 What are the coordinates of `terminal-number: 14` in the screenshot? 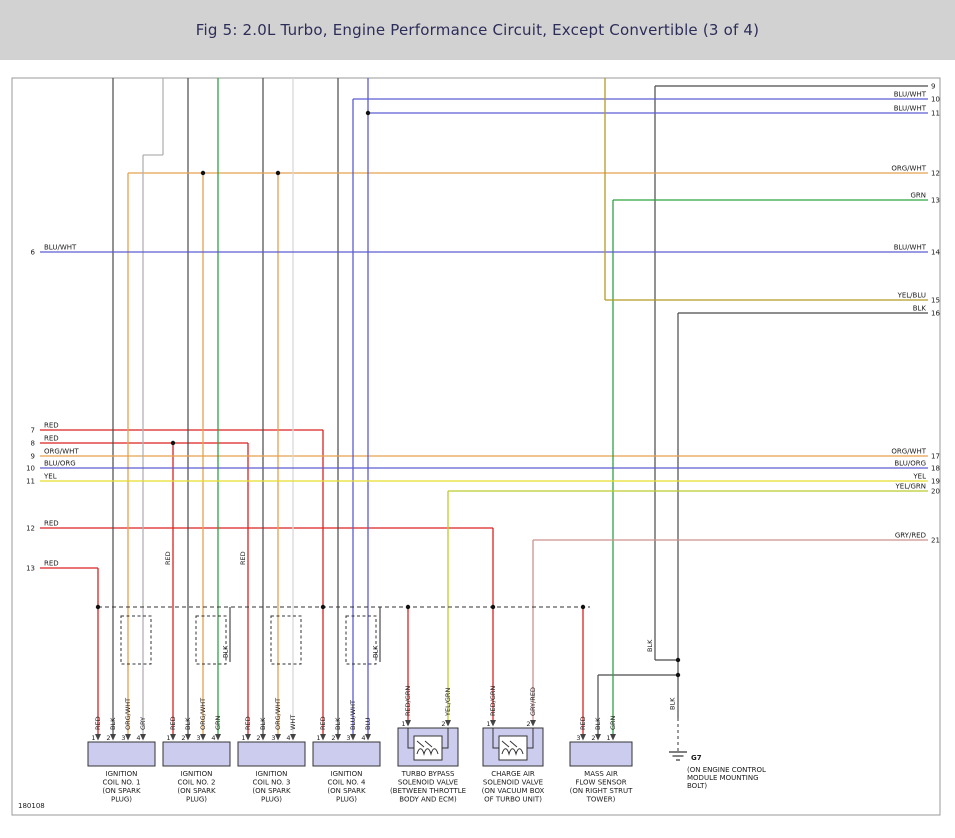 It's located at (935, 253).